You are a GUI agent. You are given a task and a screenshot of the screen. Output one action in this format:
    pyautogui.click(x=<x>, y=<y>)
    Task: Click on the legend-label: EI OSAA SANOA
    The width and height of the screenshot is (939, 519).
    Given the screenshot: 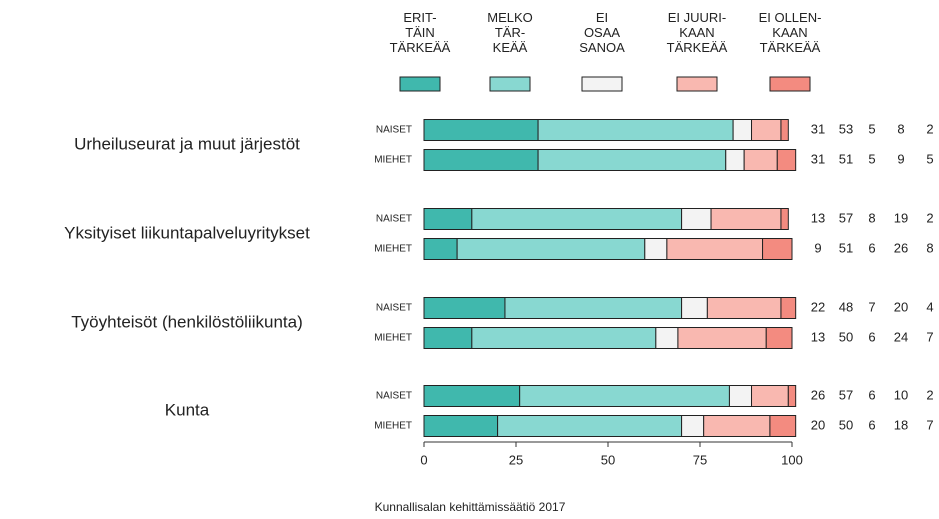 What is the action you would take?
    pyautogui.click(x=602, y=32)
    